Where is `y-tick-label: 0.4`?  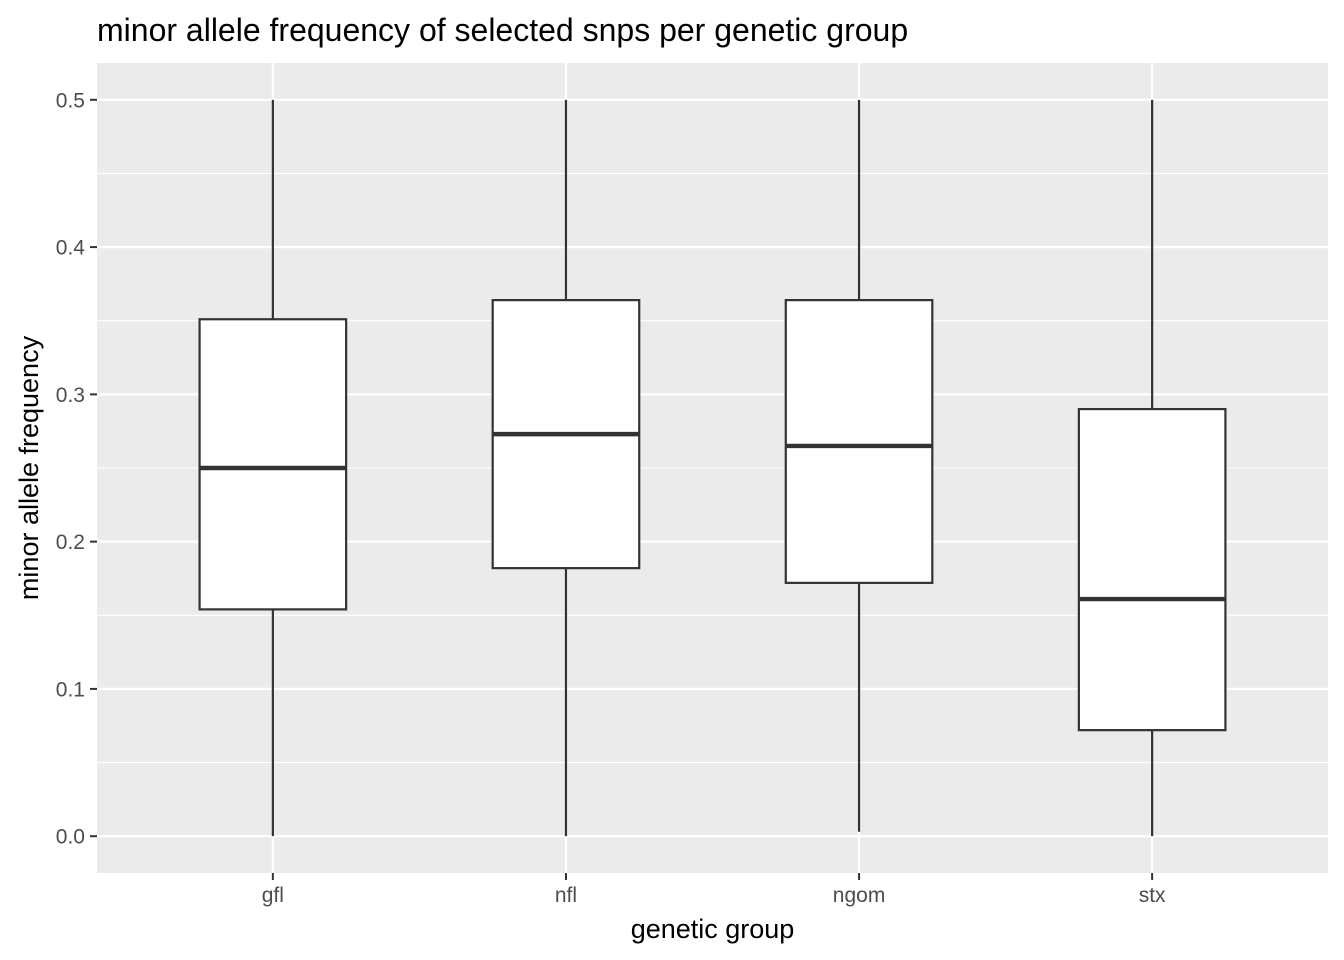
y-tick-label: 0.4 is located at coordinates (71, 248).